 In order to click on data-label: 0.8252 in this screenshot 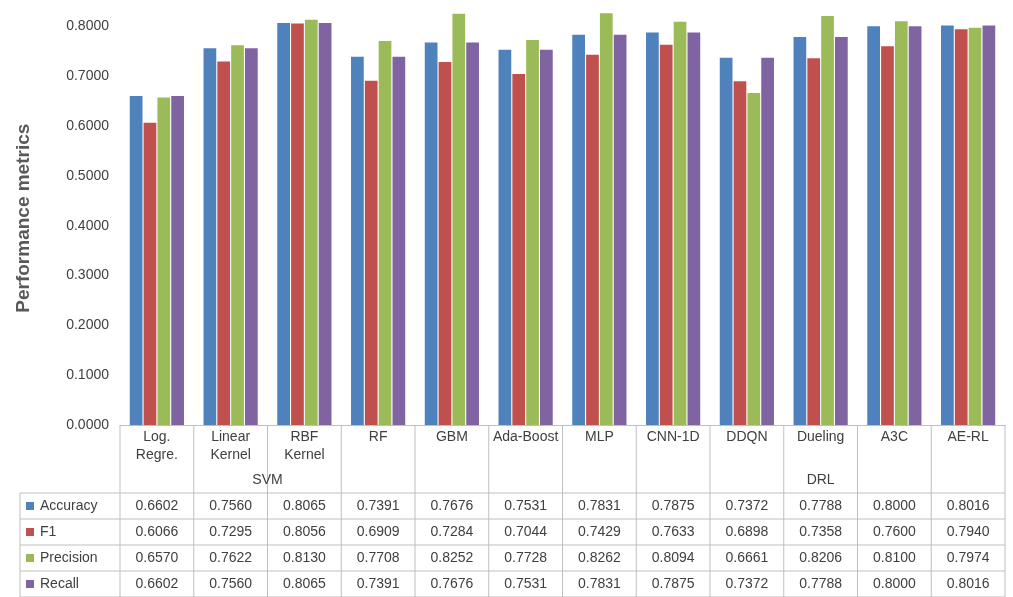, I will do `click(452, 556)`.